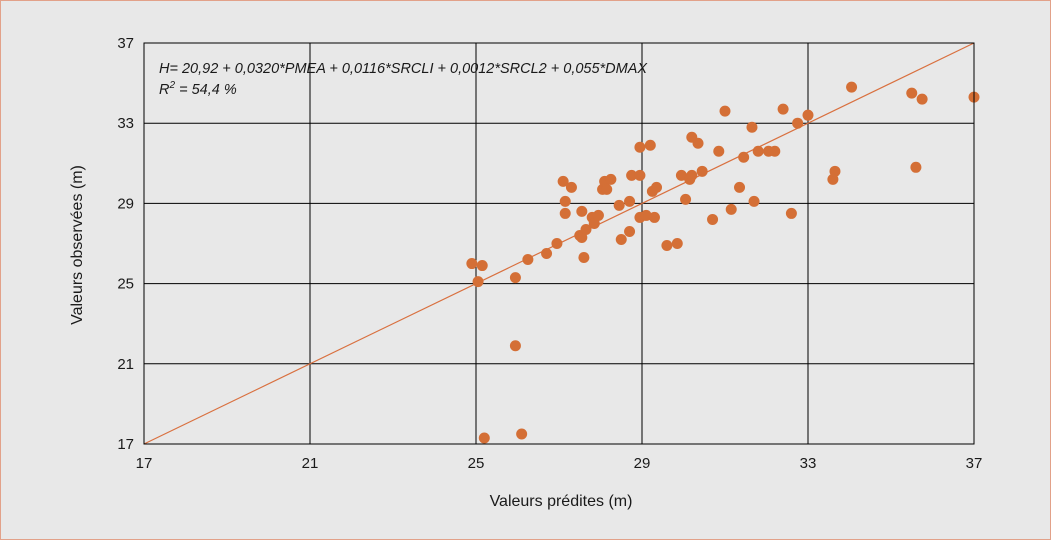 The height and width of the screenshot is (543, 1056). What do you see at coordinates (164, 90) in the screenshot?
I see `r-squared-symbol: R` at bounding box center [164, 90].